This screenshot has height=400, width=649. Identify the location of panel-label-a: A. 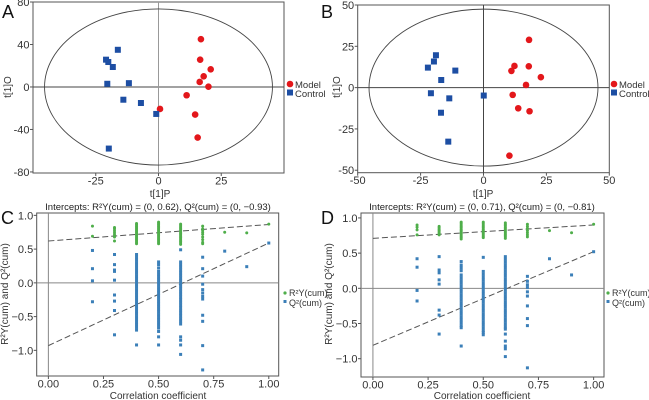
(8, 12).